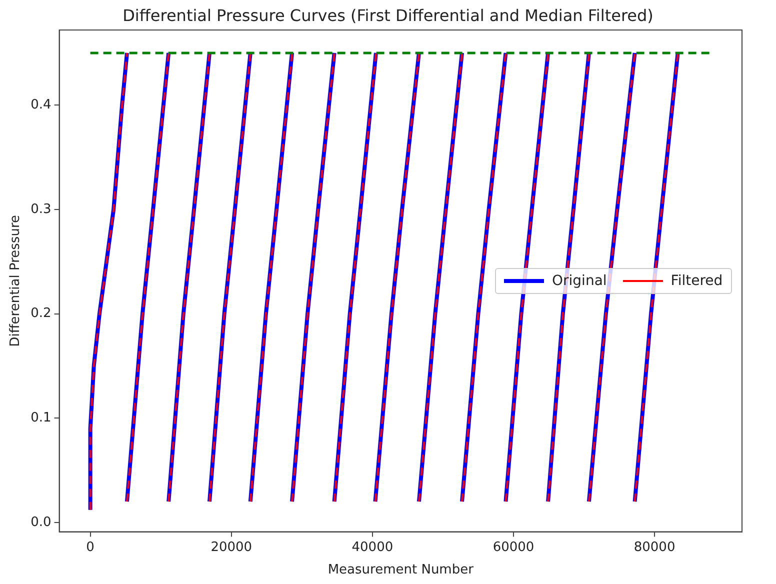 The image size is (776, 584). What do you see at coordinates (41, 104) in the screenshot?
I see `y-tick-label: 0.4` at bounding box center [41, 104].